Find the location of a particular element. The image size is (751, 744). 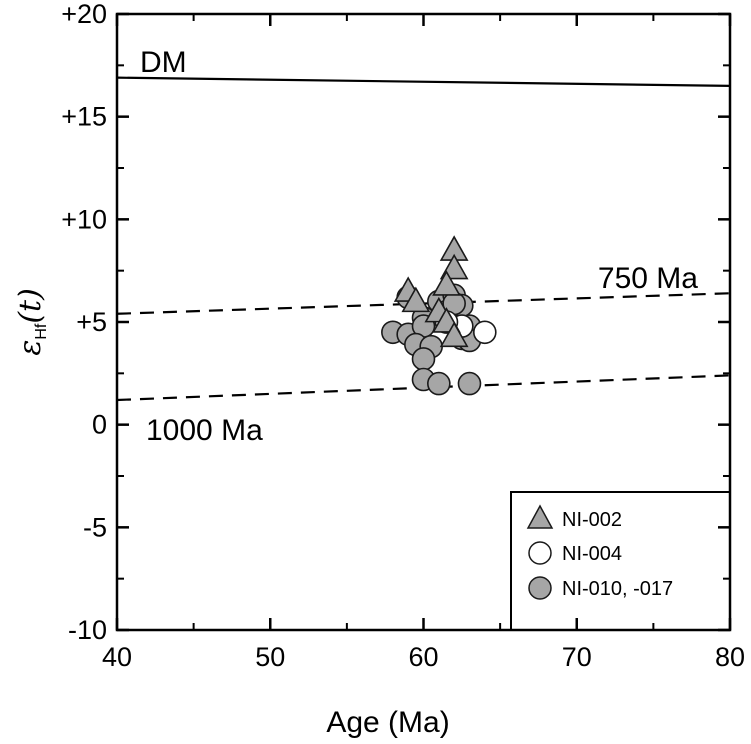

legend-open-circle-marker is located at coordinates (540, 553).